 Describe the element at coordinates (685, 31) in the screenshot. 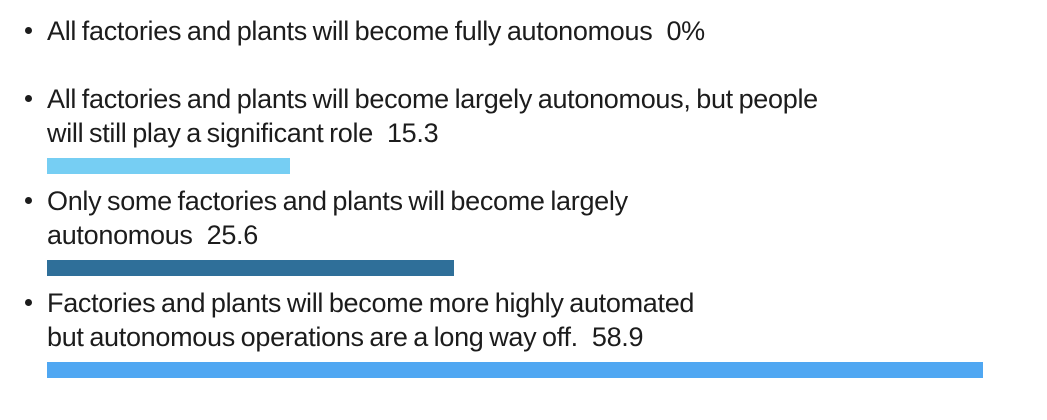

I see `option-1-value: 0%` at that location.